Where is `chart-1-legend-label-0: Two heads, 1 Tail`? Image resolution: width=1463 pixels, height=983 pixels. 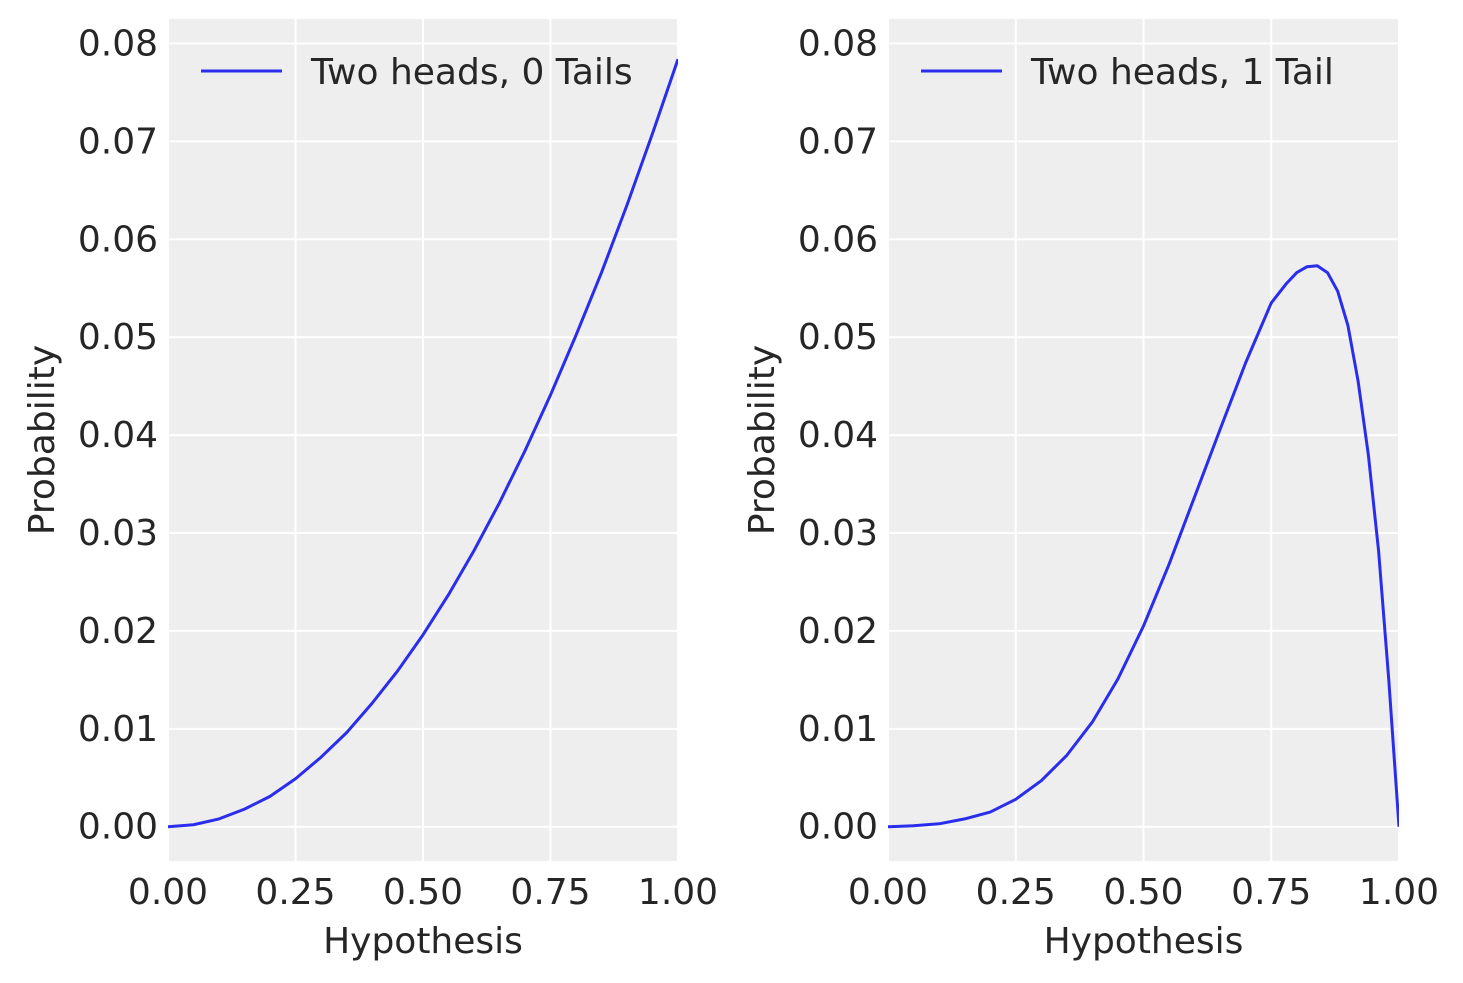 chart-1-legend-label-0: Two heads, 1 Tail is located at coordinates (1182, 72).